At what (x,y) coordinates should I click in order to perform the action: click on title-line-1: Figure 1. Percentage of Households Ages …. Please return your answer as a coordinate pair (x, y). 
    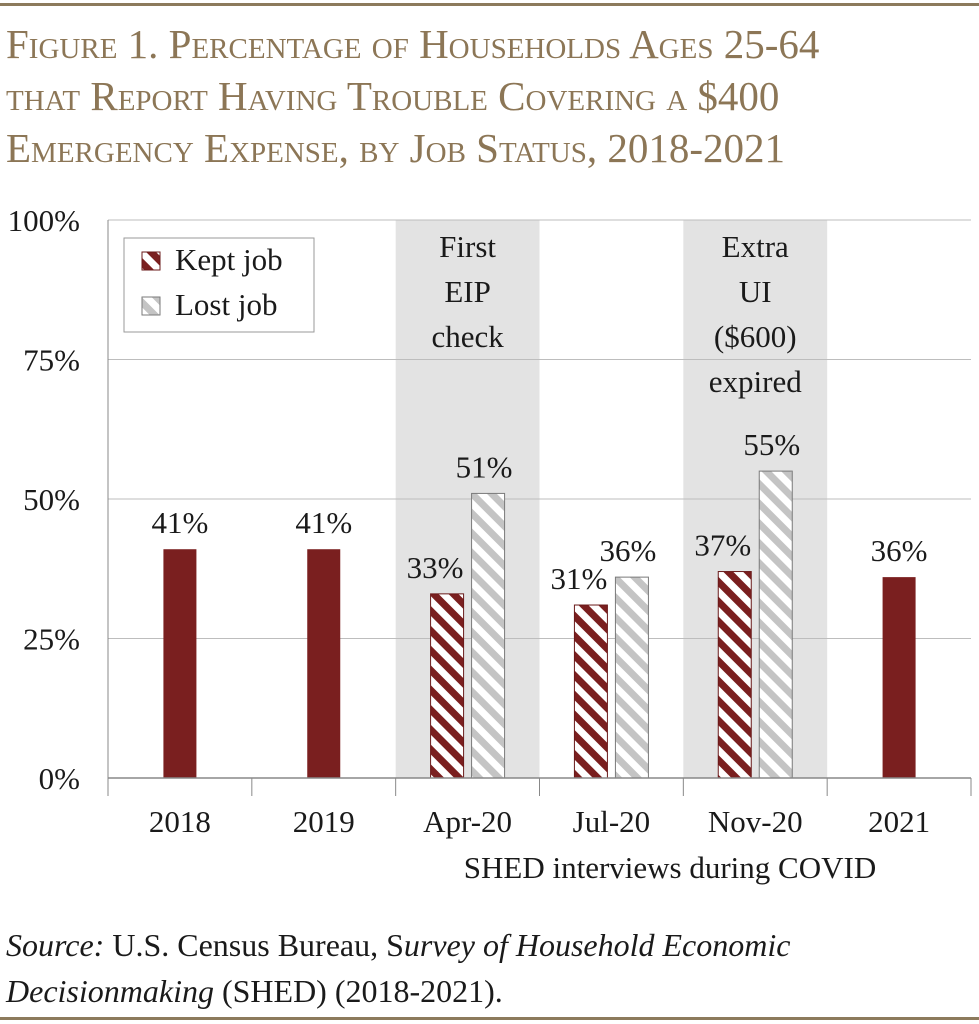
    Looking at the image, I should click on (413, 44).